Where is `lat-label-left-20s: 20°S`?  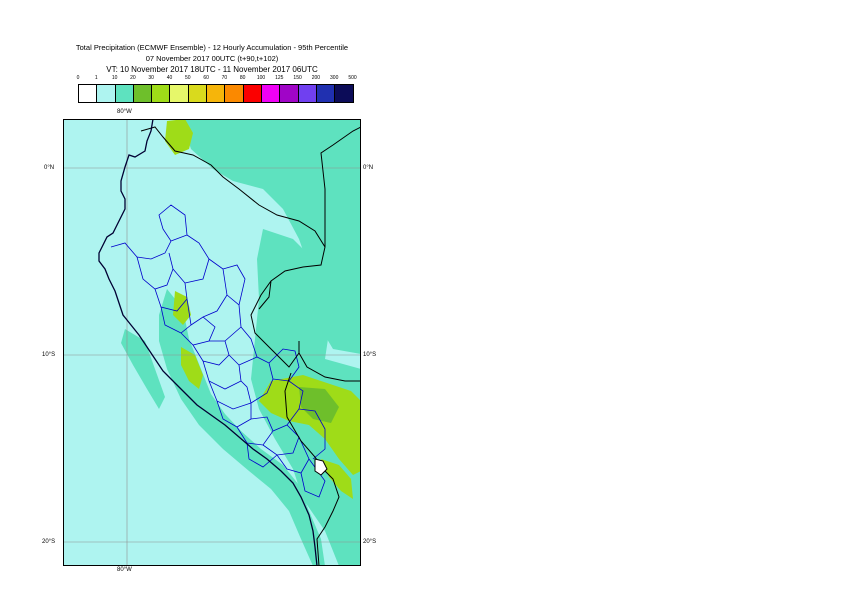 lat-label-left-20s: 20°S is located at coordinates (49, 542).